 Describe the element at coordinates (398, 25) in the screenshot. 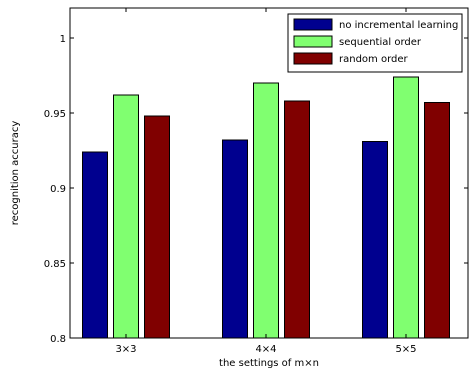

I see `legend-label: no incremental learning` at that location.